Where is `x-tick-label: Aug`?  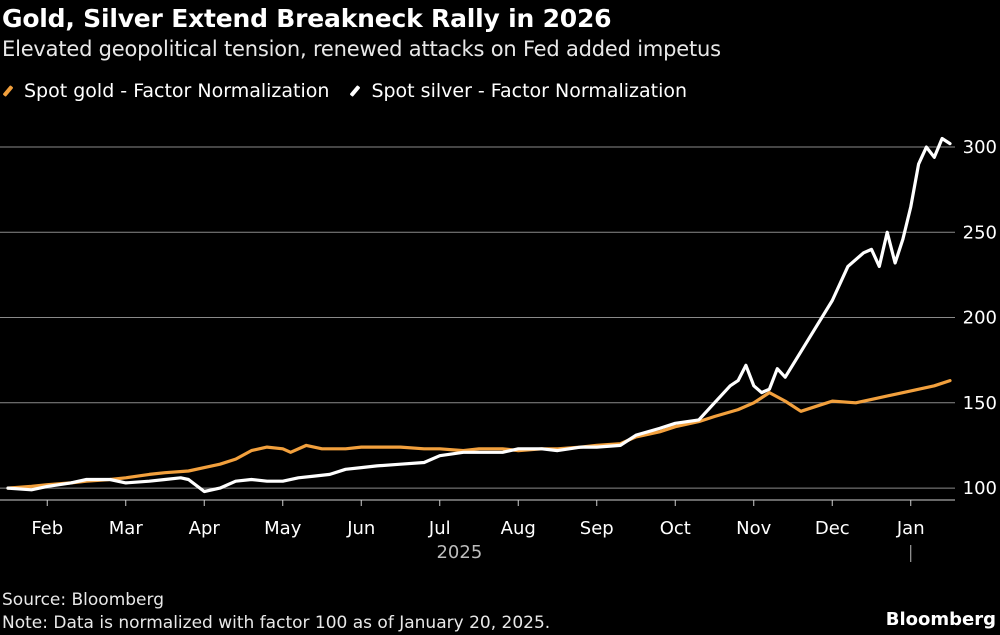
x-tick-label: Aug is located at coordinates (518, 528).